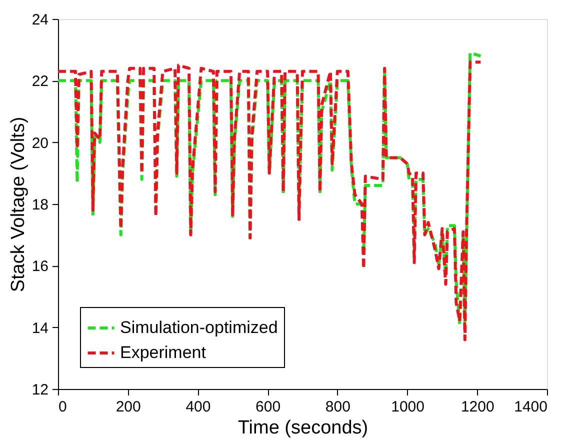 This screenshot has width=573, height=442. What do you see at coordinates (62, 407) in the screenshot?
I see `x-tick-label: 0` at bounding box center [62, 407].